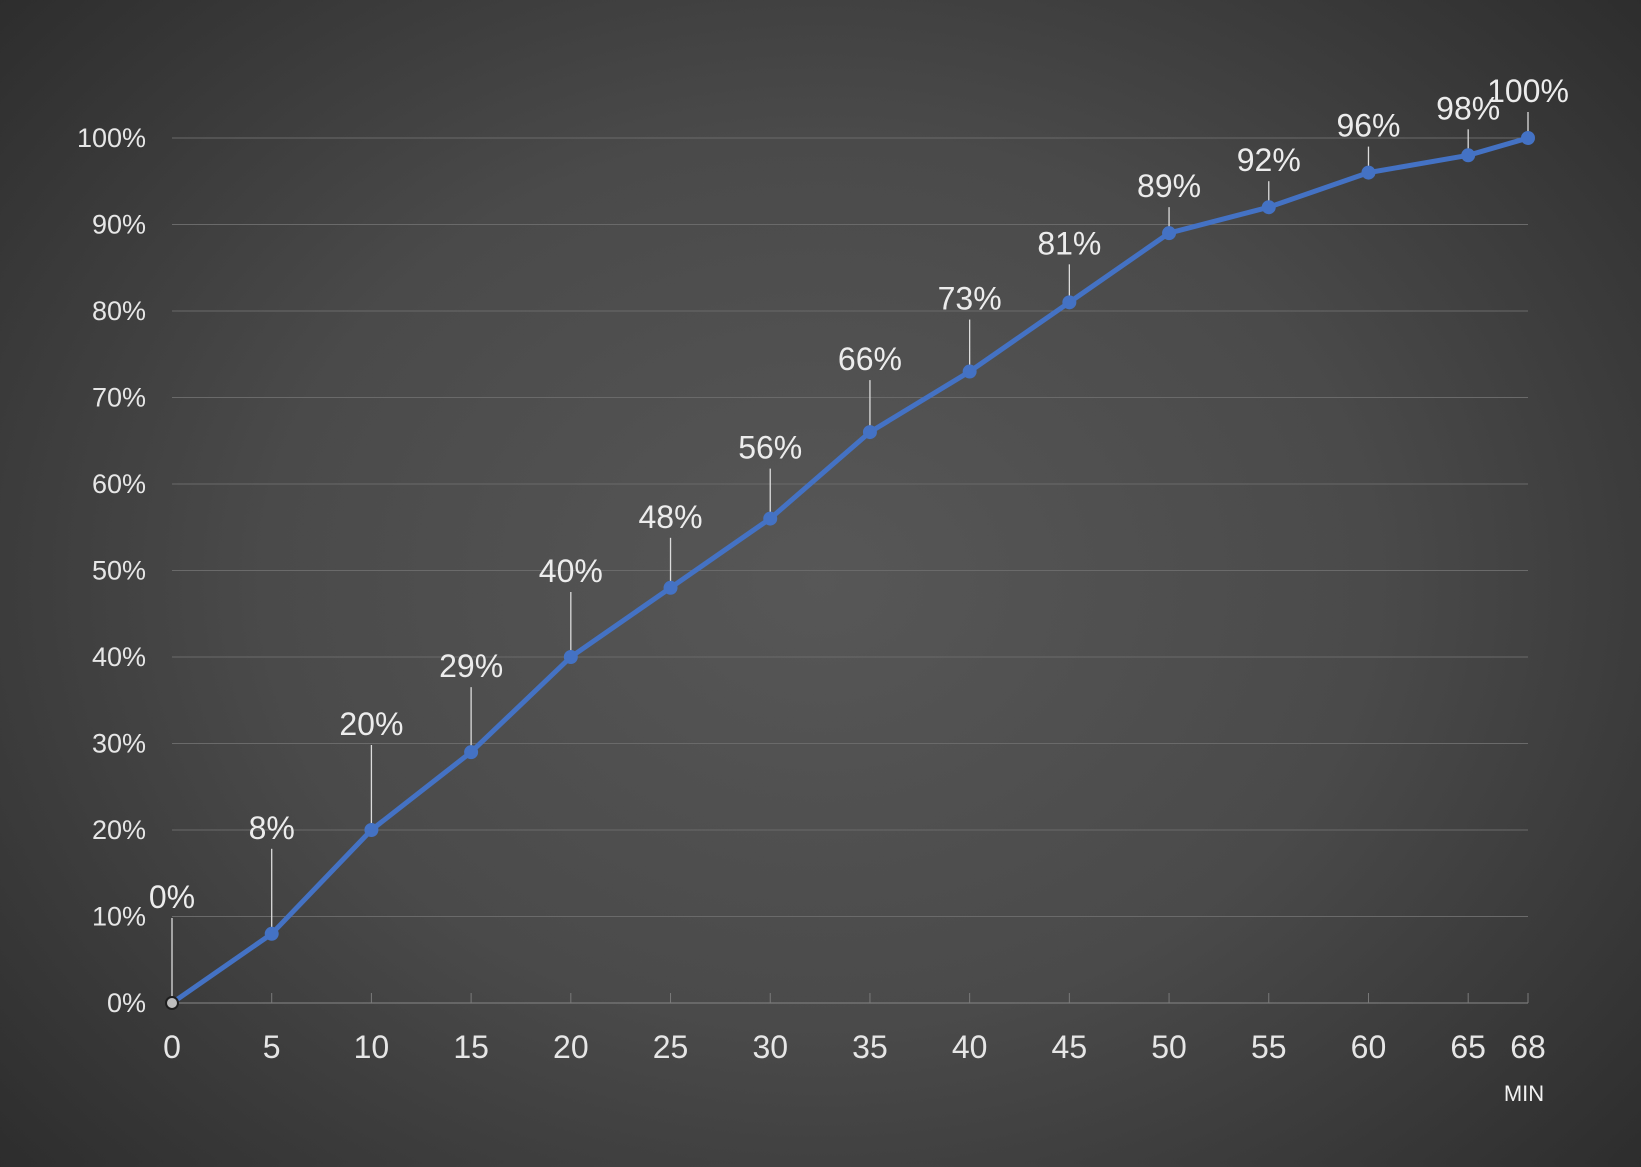  What do you see at coordinates (372, 1047) in the screenshot?
I see `x-tick-label: 10` at bounding box center [372, 1047].